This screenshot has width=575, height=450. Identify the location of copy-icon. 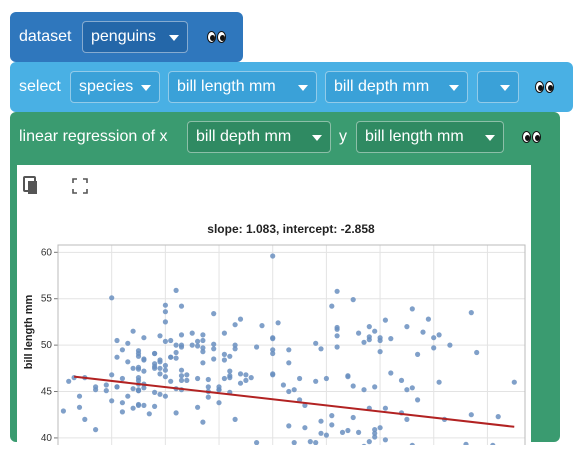
(30, 185).